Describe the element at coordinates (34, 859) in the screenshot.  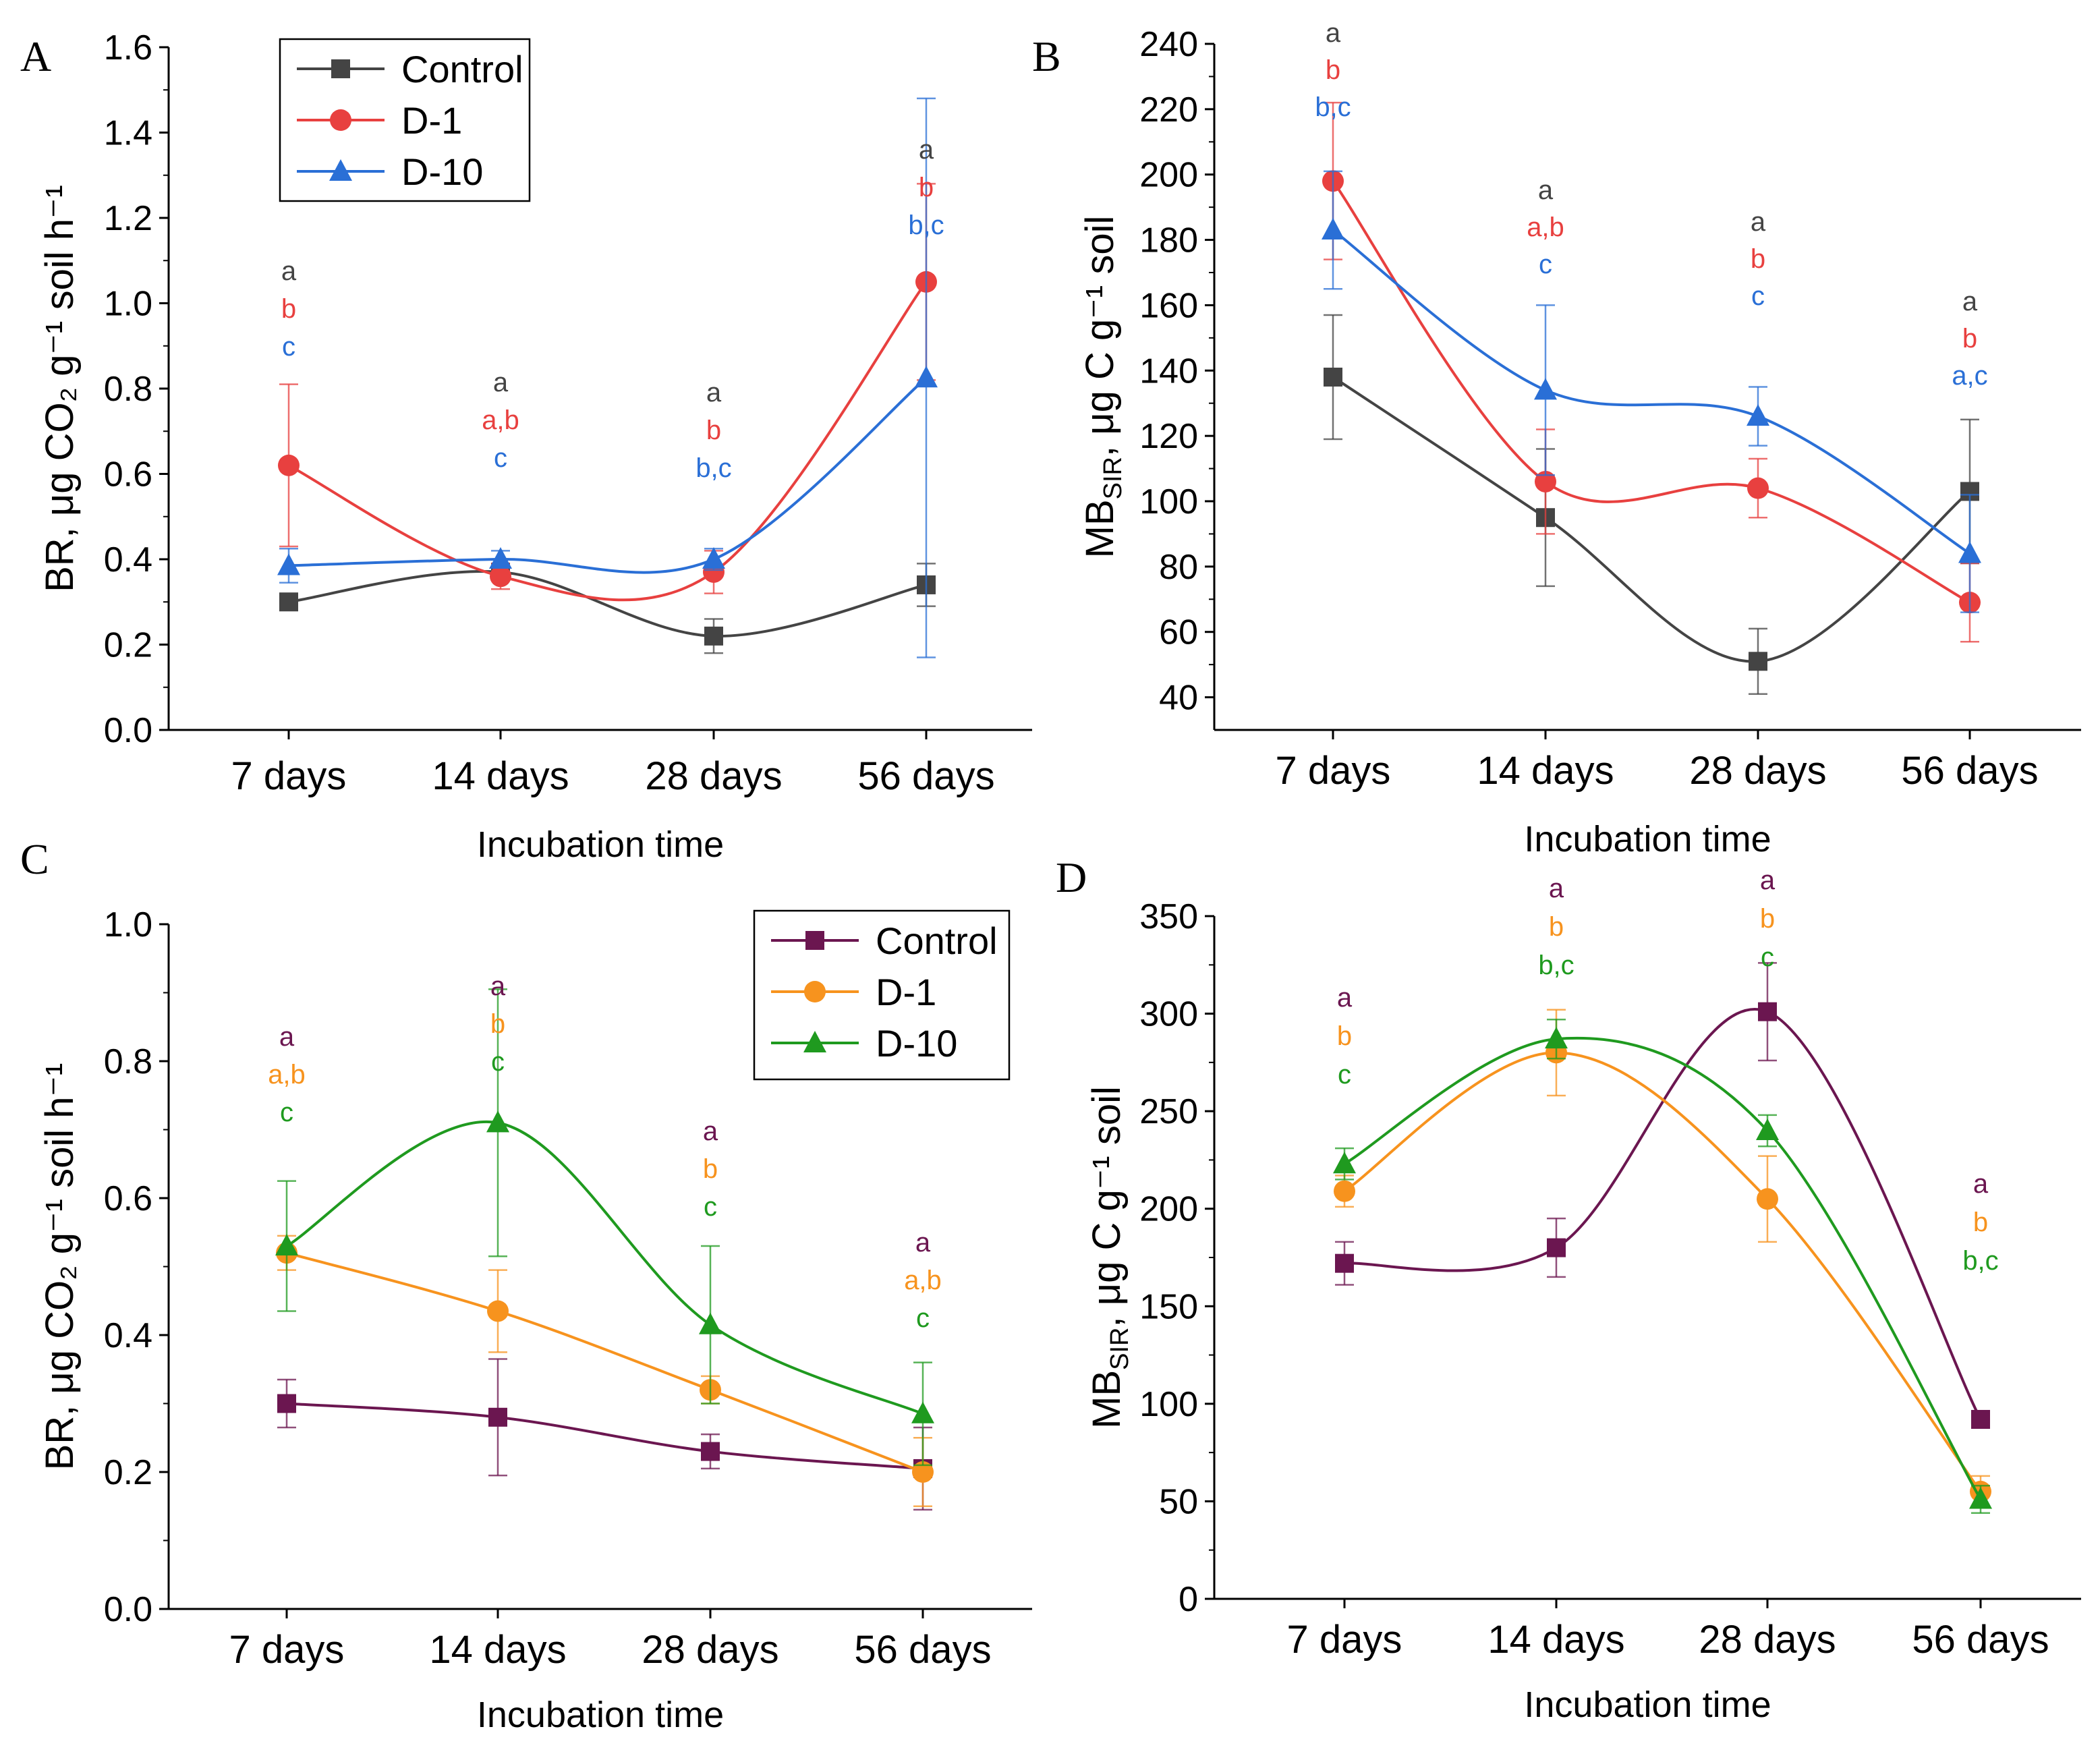
I see `panel-letter: C` at that location.